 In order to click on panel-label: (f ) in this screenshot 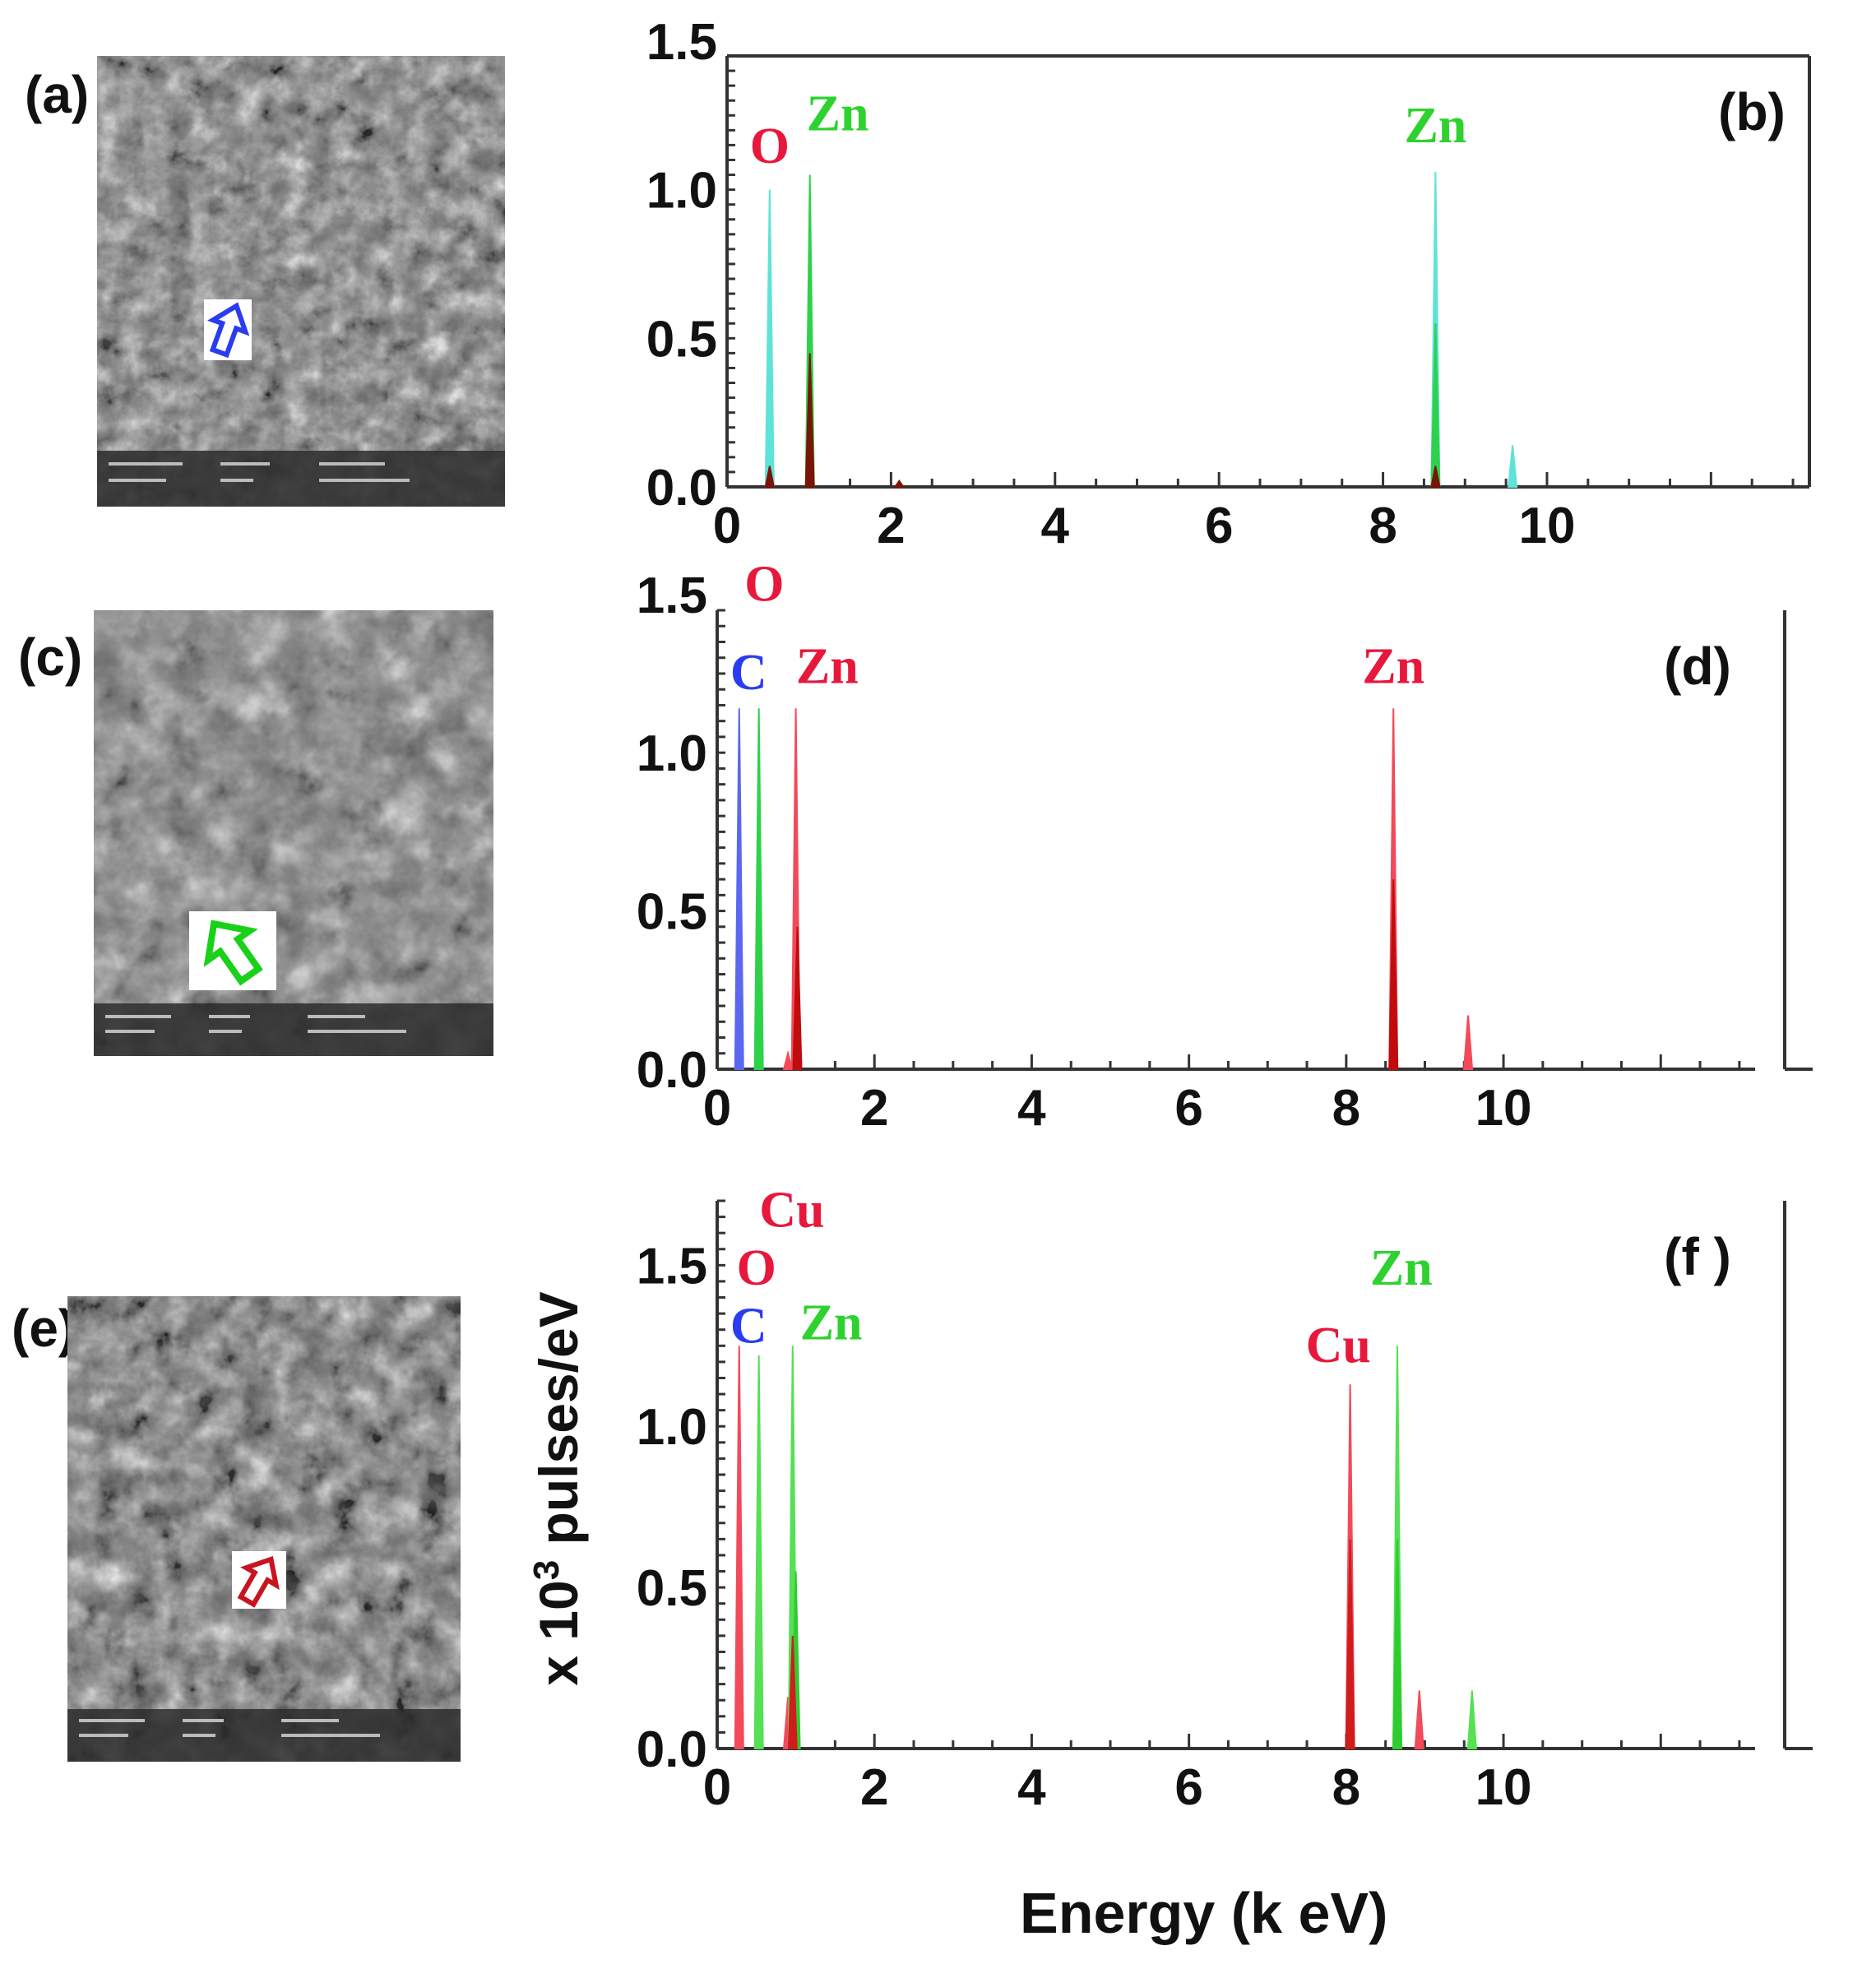, I will do `click(1697, 1256)`.